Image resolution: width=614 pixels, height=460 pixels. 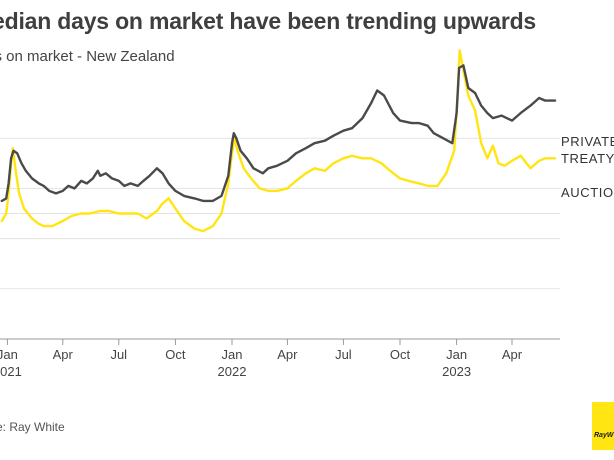 What do you see at coordinates (87, 56) in the screenshot?
I see `chart-subtitle: ys on market - New Zealand` at bounding box center [87, 56].